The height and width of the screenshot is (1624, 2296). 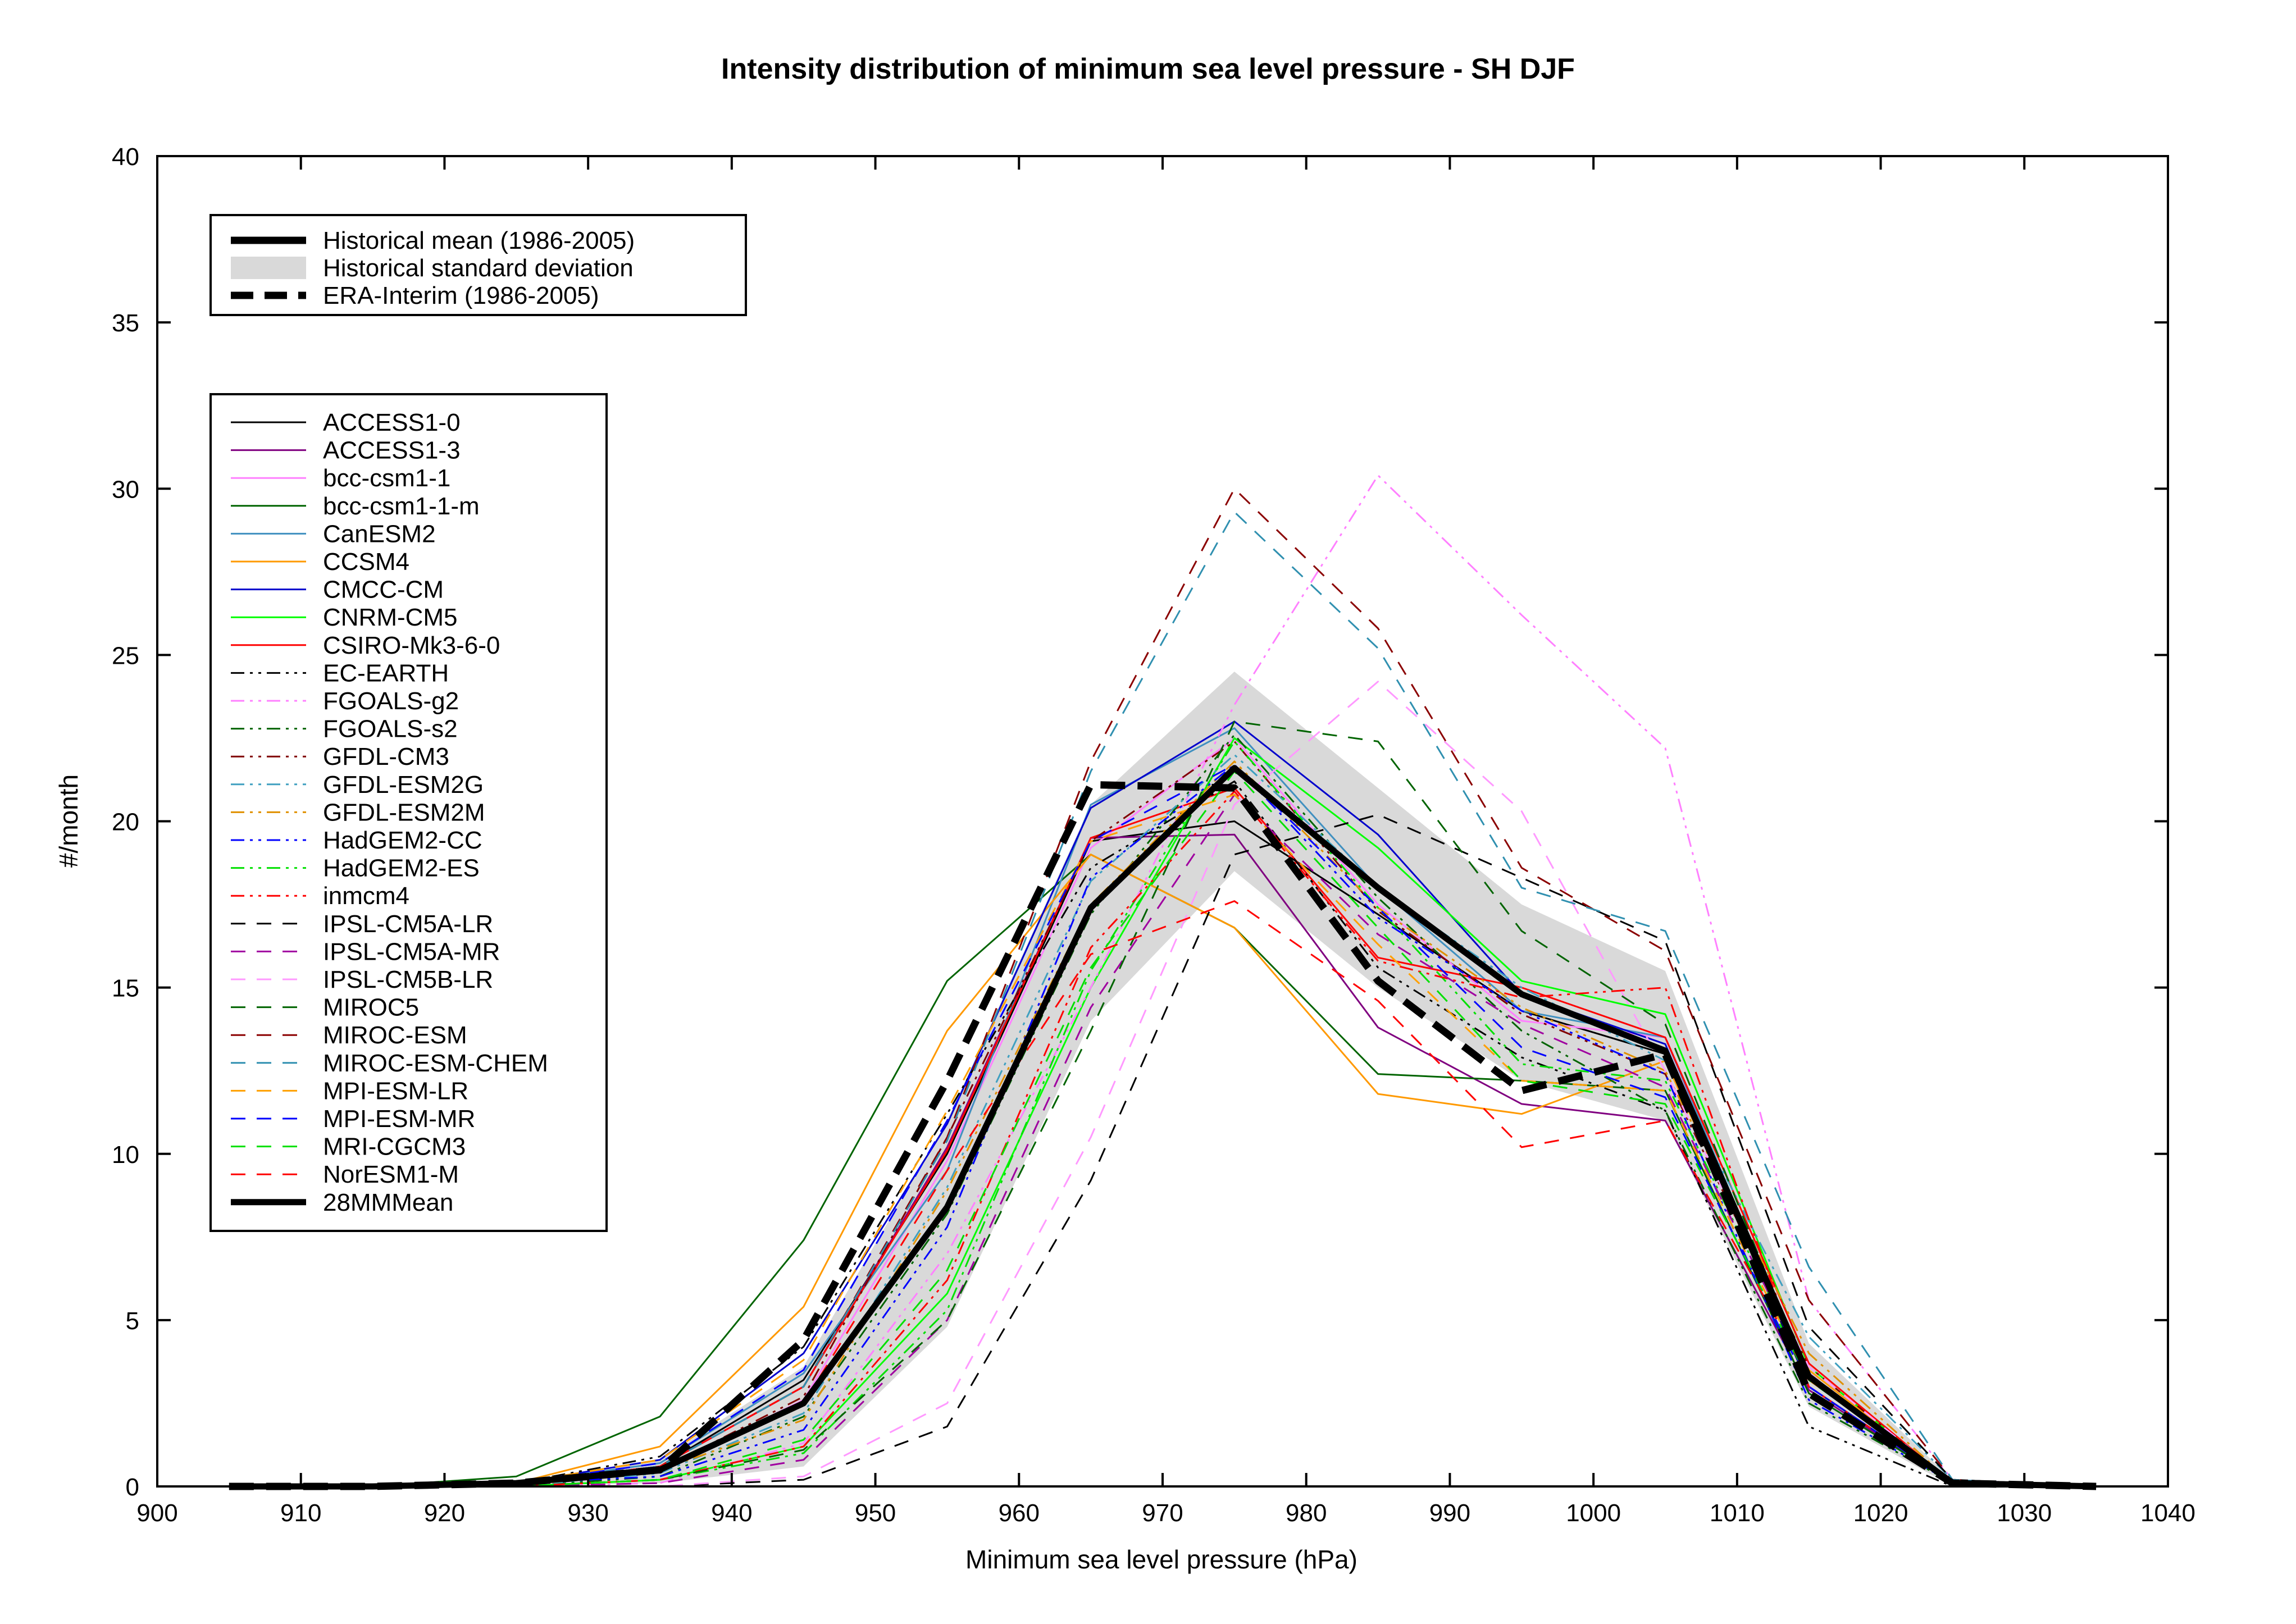 What do you see at coordinates (395, 1035) in the screenshot?
I see `legend-miroc-esm-label: MIROC-ESM` at bounding box center [395, 1035].